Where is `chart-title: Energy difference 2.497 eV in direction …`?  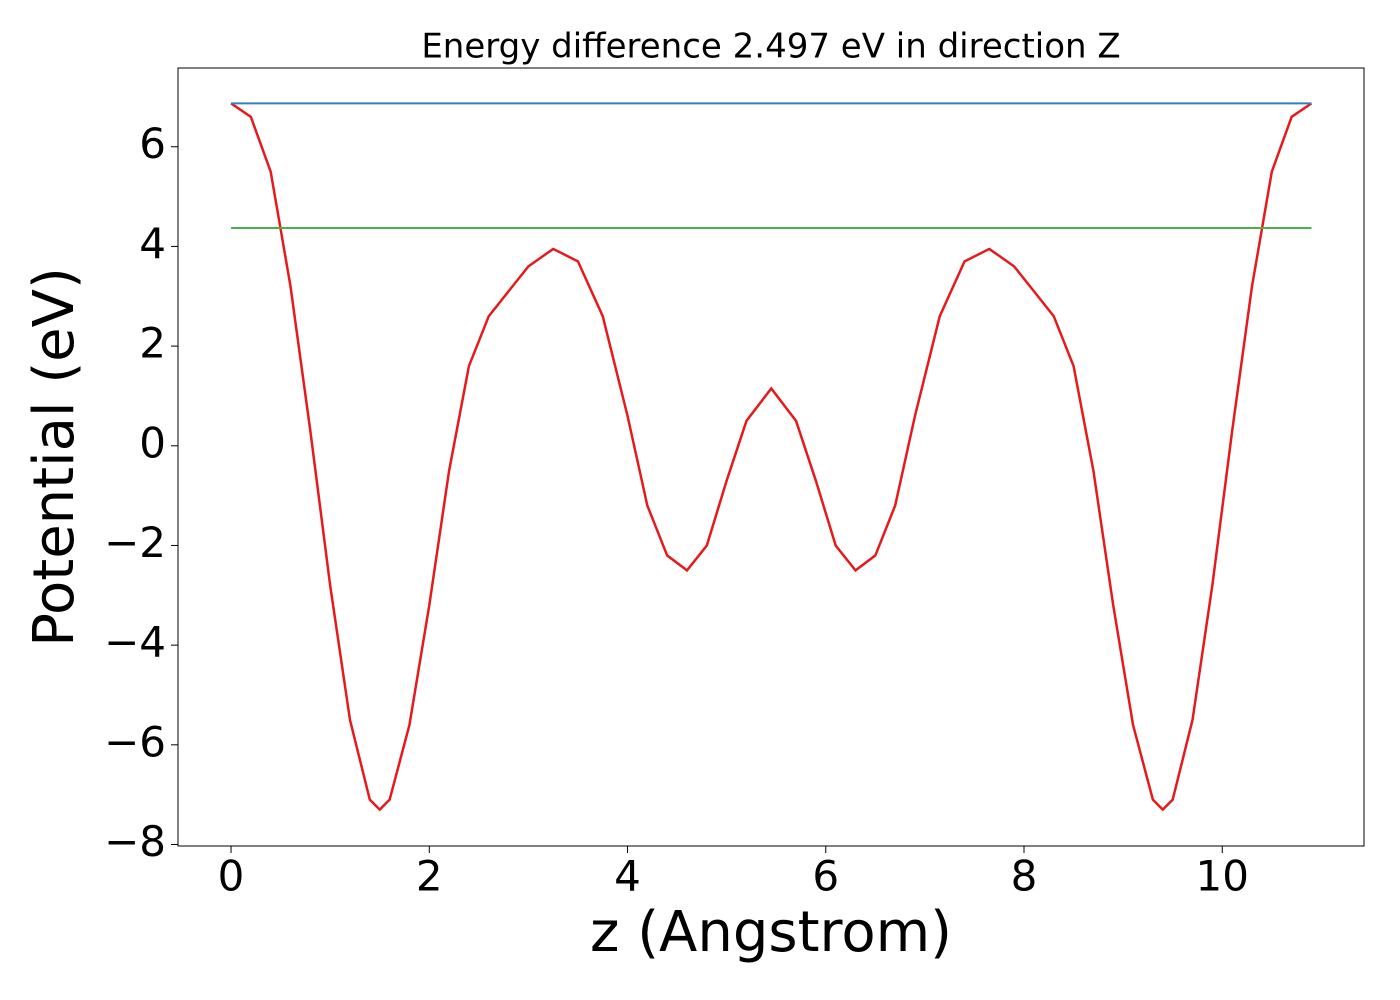
chart-title: Energy difference 2.497 eV in direction … is located at coordinates (770, 47).